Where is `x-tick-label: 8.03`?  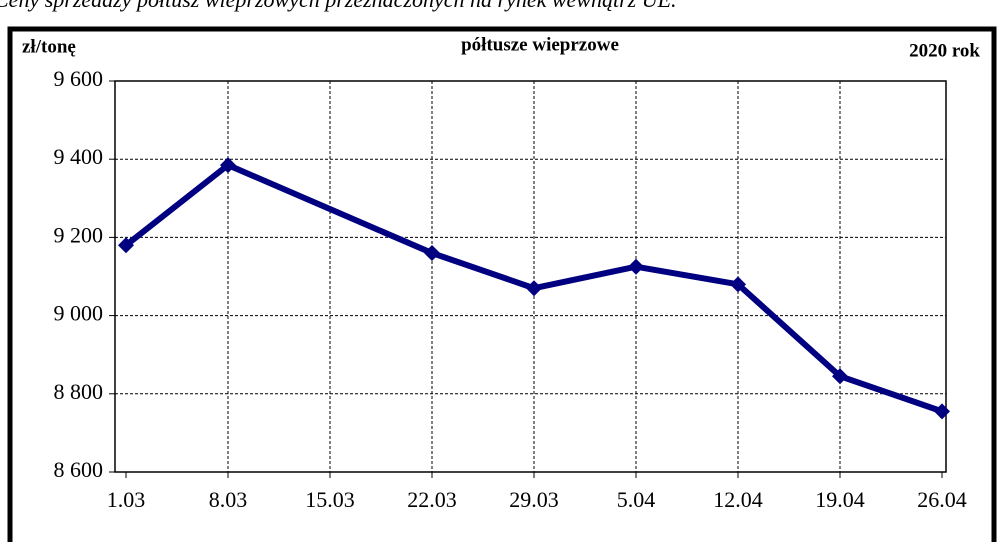
x-tick-label: 8.03 is located at coordinates (228, 499).